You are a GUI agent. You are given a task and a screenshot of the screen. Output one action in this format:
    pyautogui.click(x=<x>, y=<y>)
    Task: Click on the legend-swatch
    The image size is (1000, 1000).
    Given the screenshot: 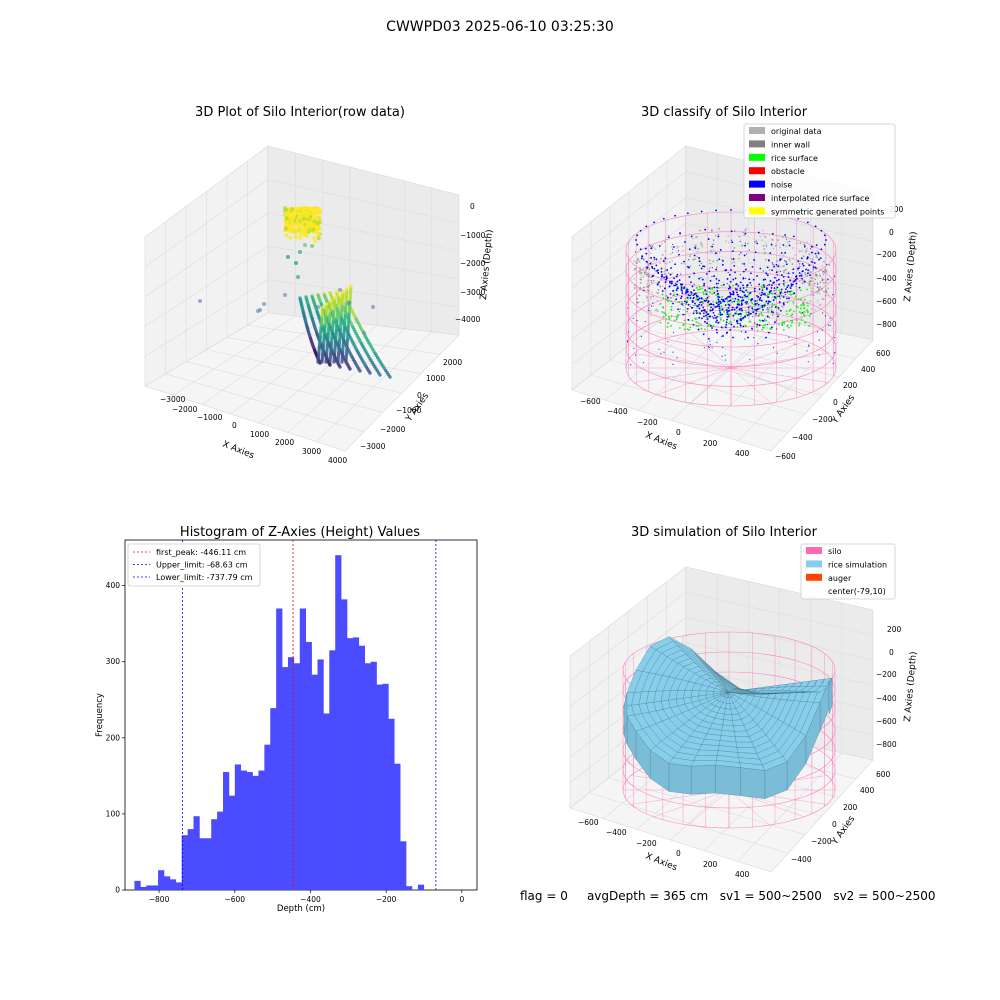 What is the action you would take?
    pyautogui.click(x=757, y=171)
    